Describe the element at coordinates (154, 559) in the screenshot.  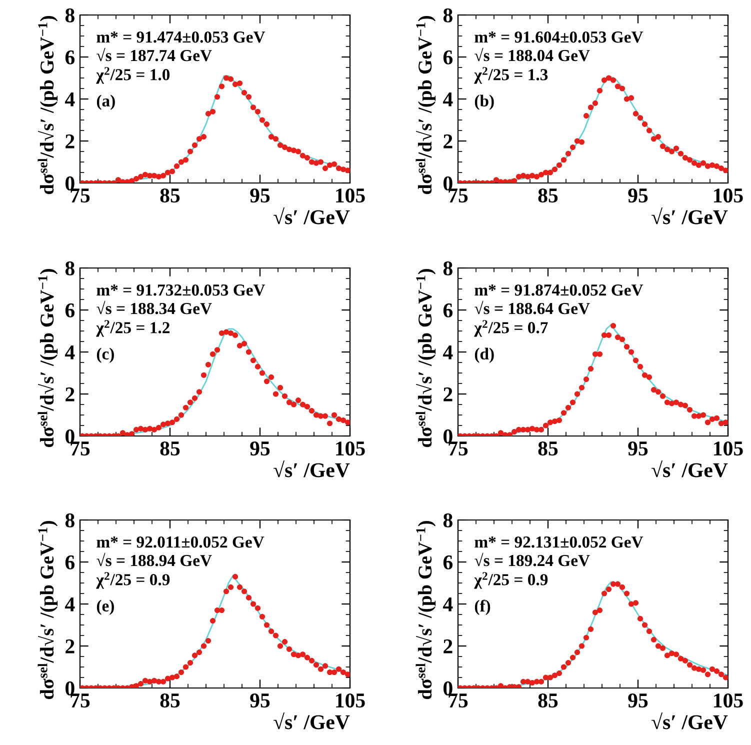
I see `annotation: √s = 188.94 GeV` at that location.